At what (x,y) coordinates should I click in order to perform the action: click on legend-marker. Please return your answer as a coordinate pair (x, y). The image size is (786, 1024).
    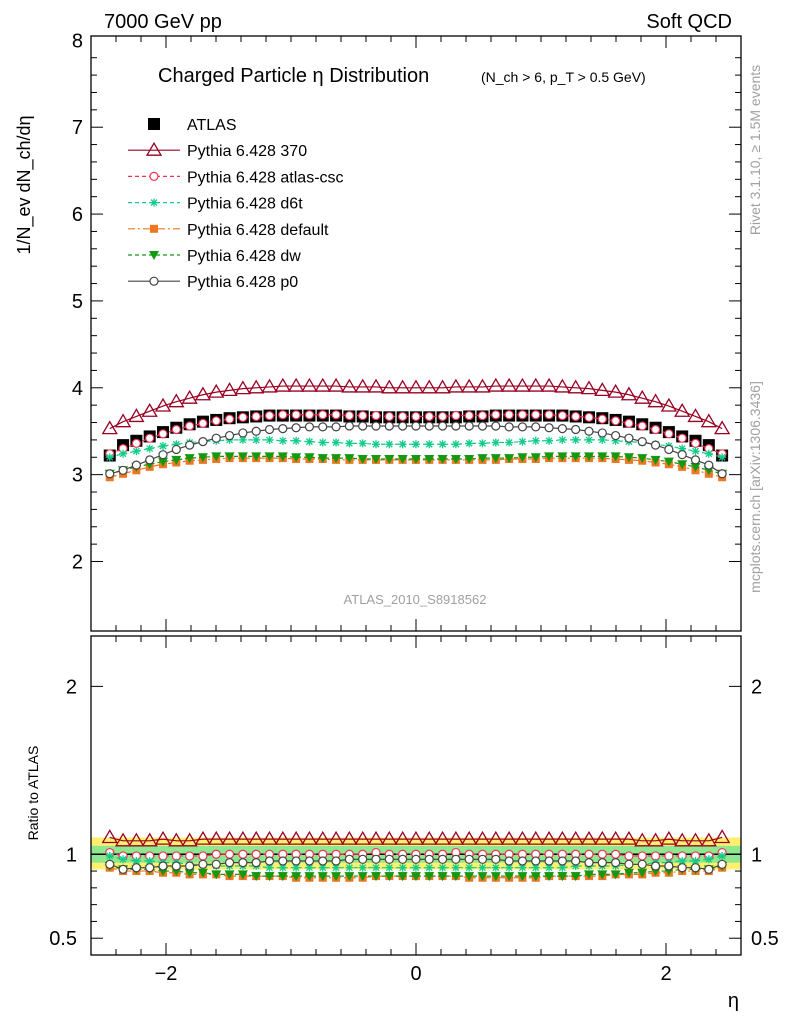
    Looking at the image, I should click on (154, 228).